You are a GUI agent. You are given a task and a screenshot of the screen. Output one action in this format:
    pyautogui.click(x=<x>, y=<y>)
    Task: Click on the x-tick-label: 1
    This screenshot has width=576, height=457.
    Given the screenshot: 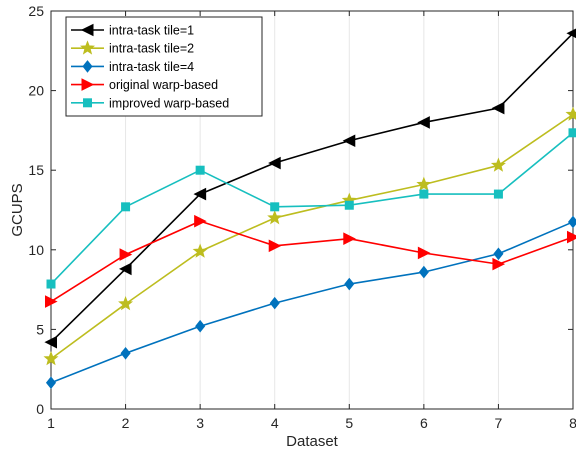 What is the action you would take?
    pyautogui.click(x=51, y=423)
    